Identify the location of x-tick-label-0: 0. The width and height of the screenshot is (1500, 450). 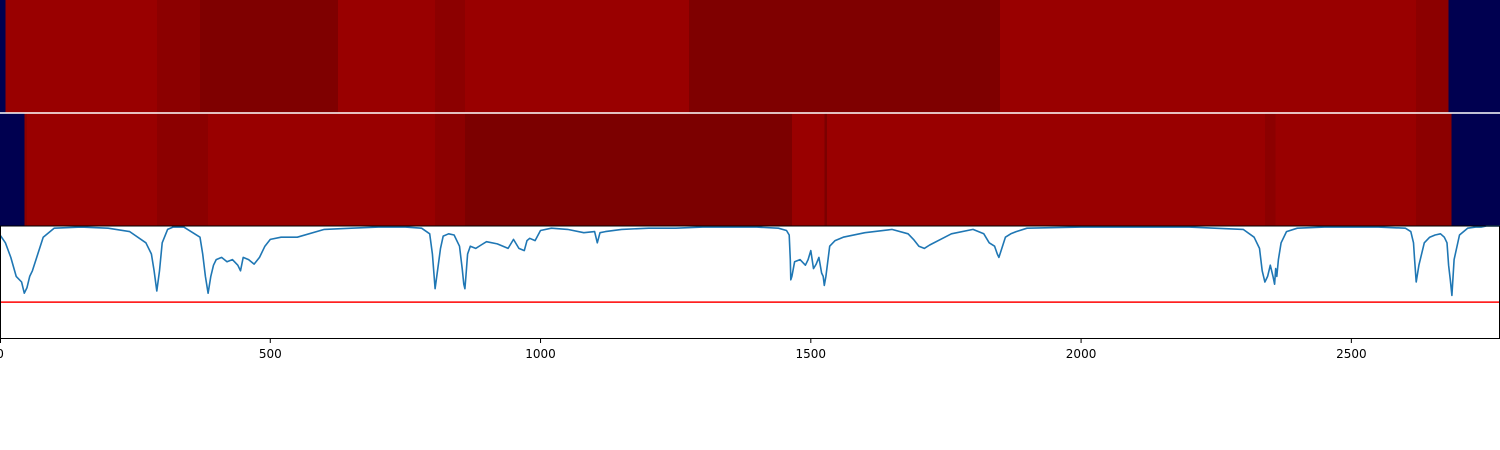
(2, 354).